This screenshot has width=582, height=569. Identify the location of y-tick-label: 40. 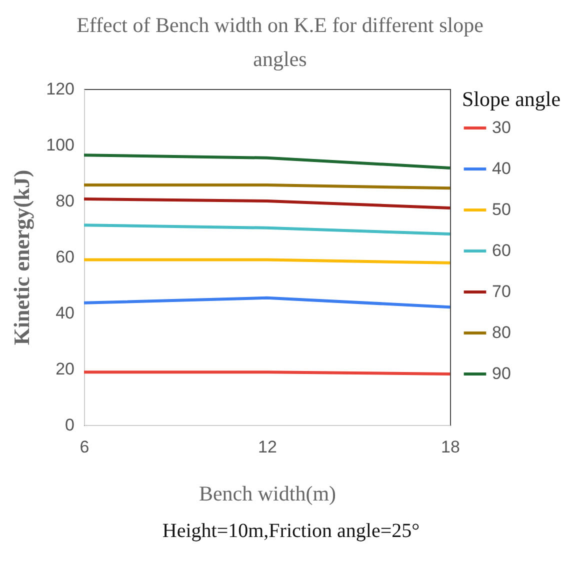
(65, 313).